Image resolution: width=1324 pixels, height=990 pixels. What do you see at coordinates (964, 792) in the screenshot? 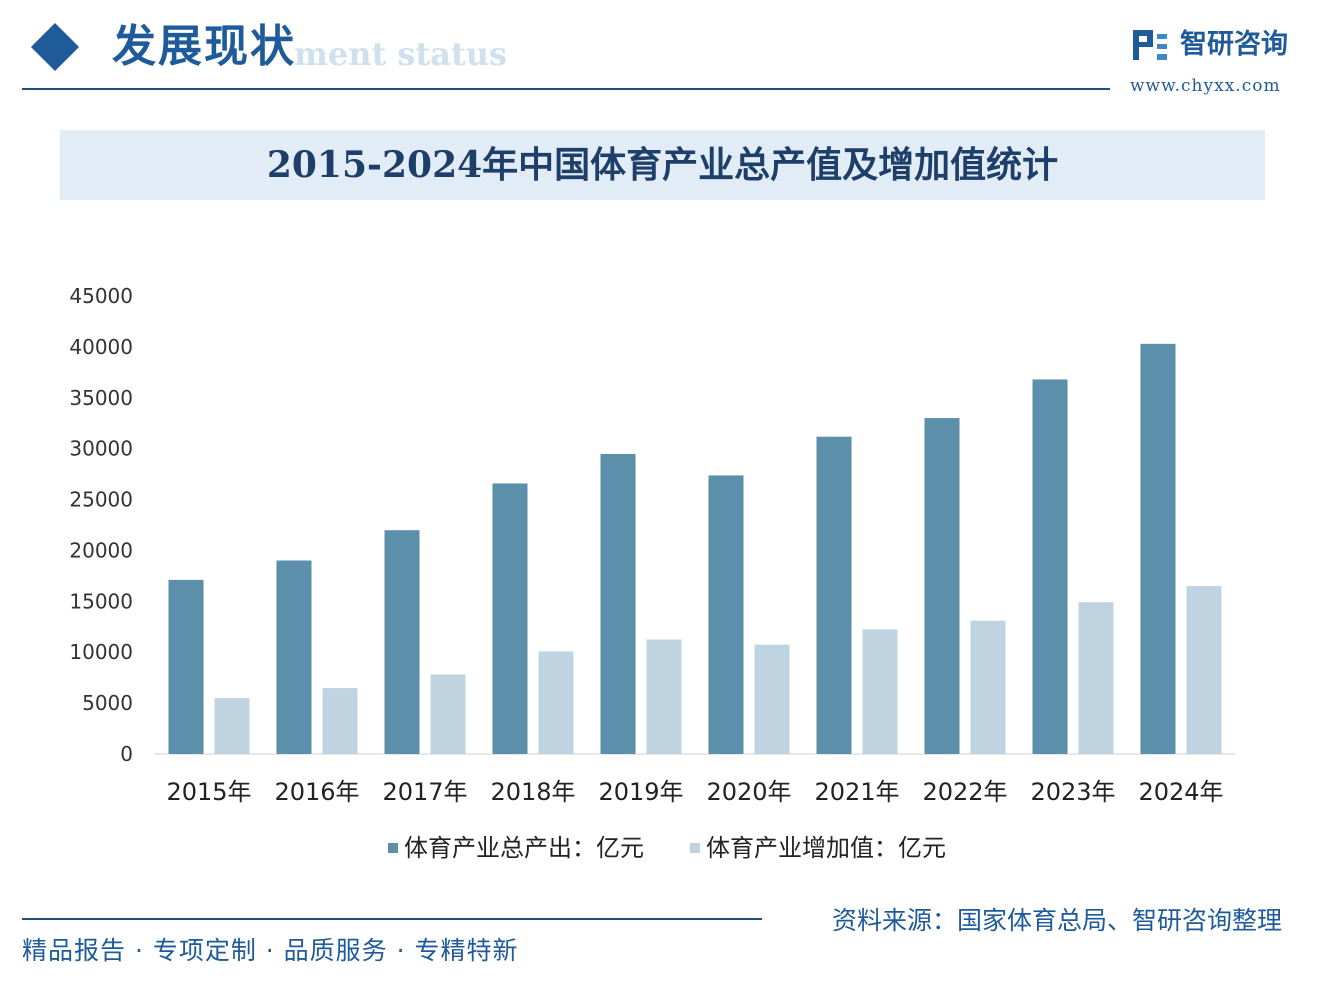
I see `x-tick-label: 2022年` at bounding box center [964, 792].